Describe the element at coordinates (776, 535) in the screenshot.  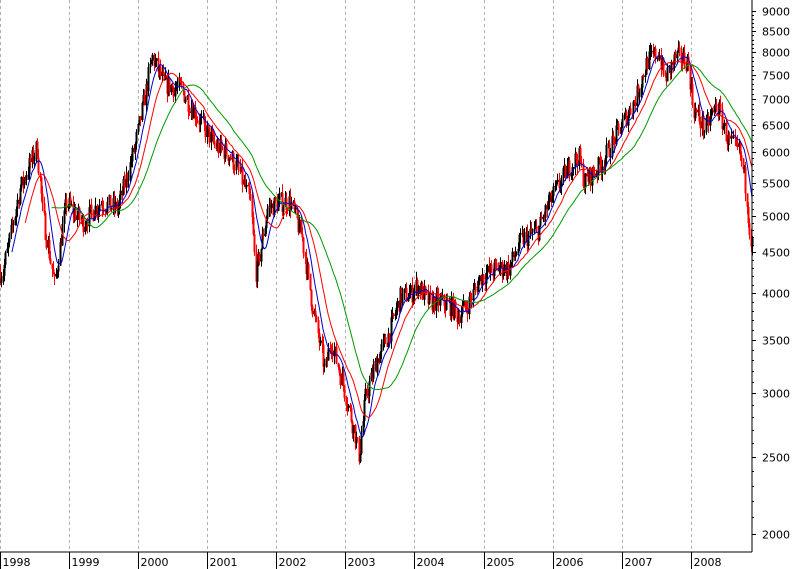
I see `y-tick-label-2000: 2000` at that location.